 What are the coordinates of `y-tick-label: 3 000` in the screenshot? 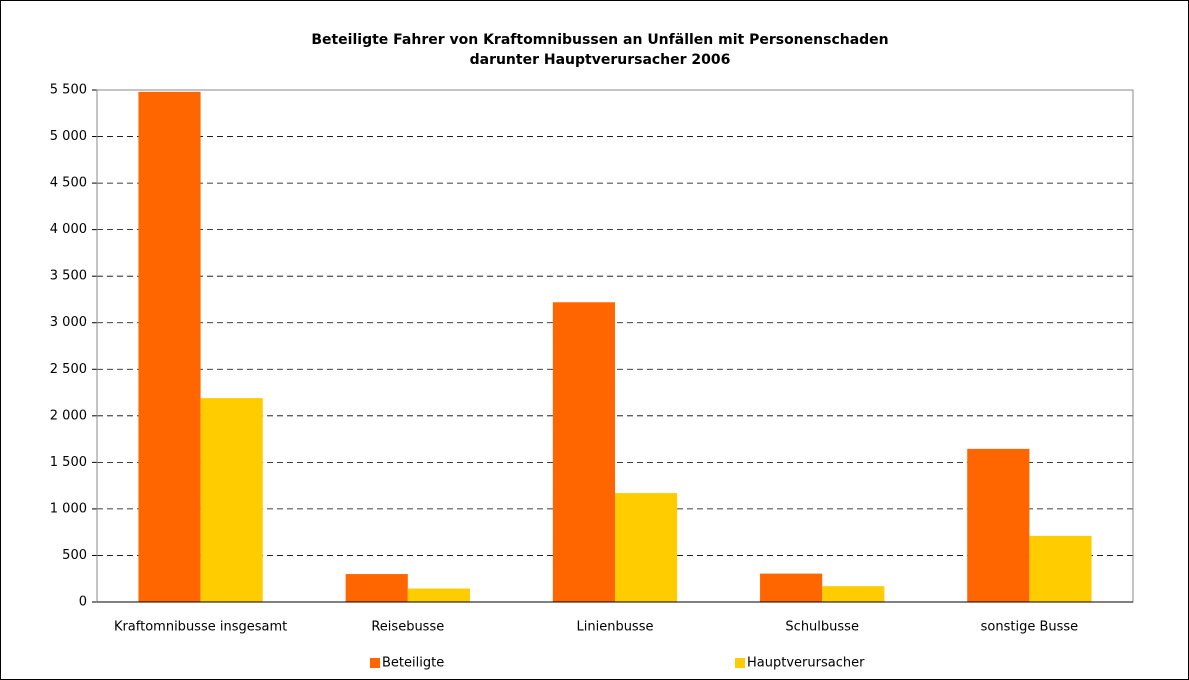 It's located at (68, 322).